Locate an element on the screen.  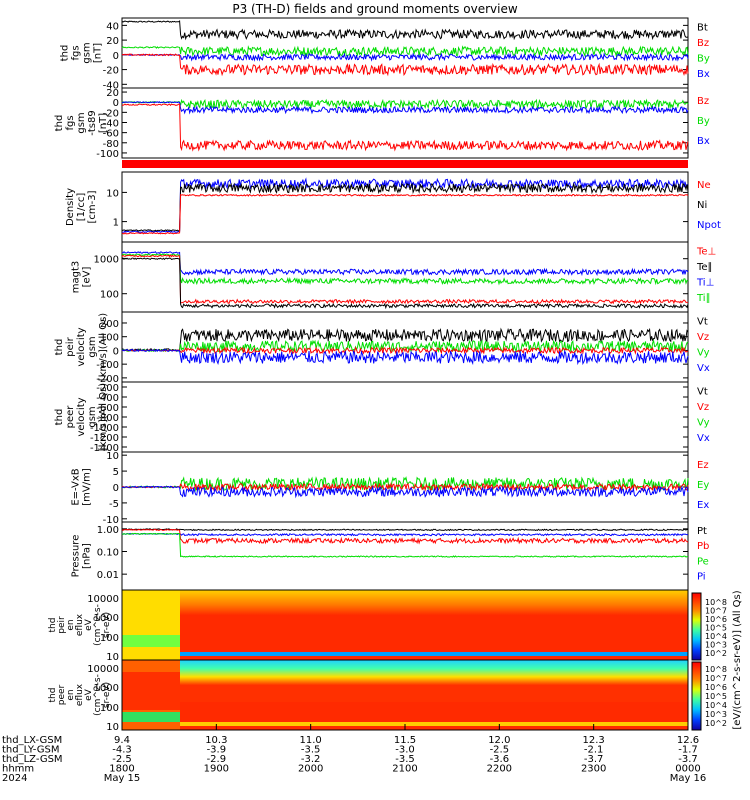
x-tick-label: -3.9 is located at coordinates (217, 750).